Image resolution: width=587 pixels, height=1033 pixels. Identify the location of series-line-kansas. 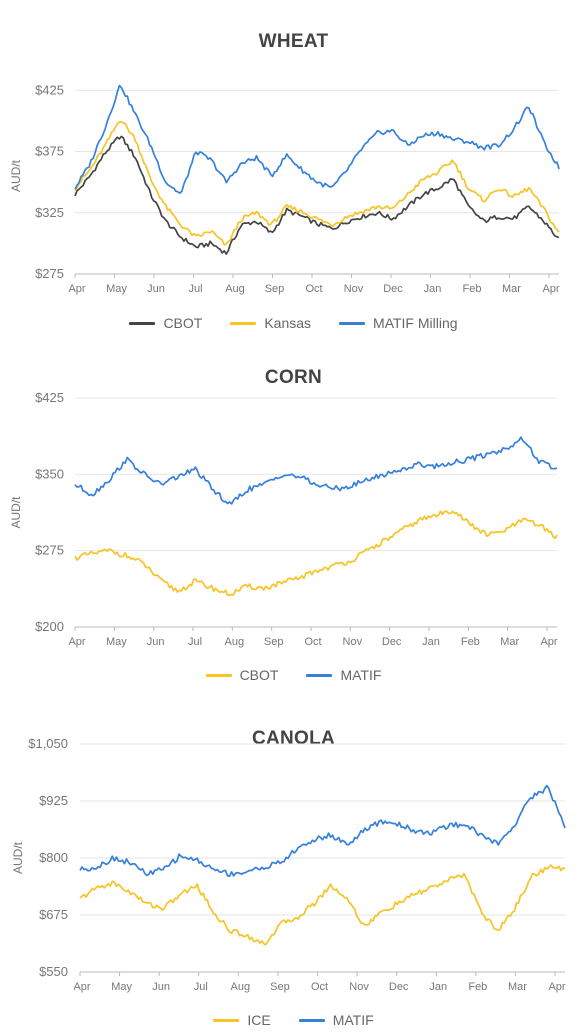
(317, 183).